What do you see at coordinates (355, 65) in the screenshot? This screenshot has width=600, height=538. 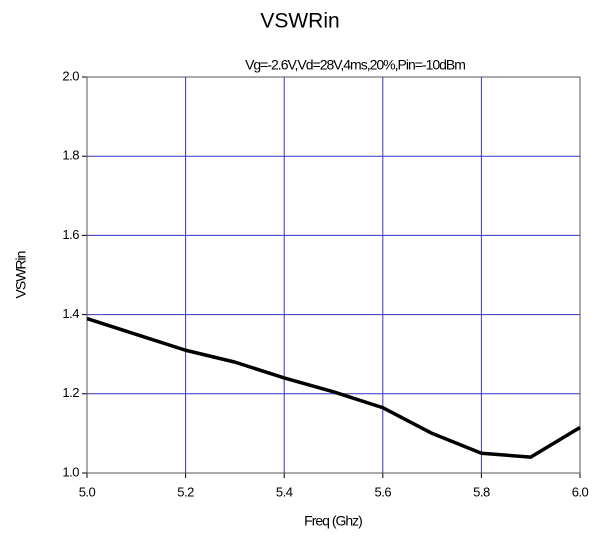 I see `chart-subtitle: Vg=-2.6V,Vd=28V,4ms,20%,Pin=-10dBm` at bounding box center [355, 65].